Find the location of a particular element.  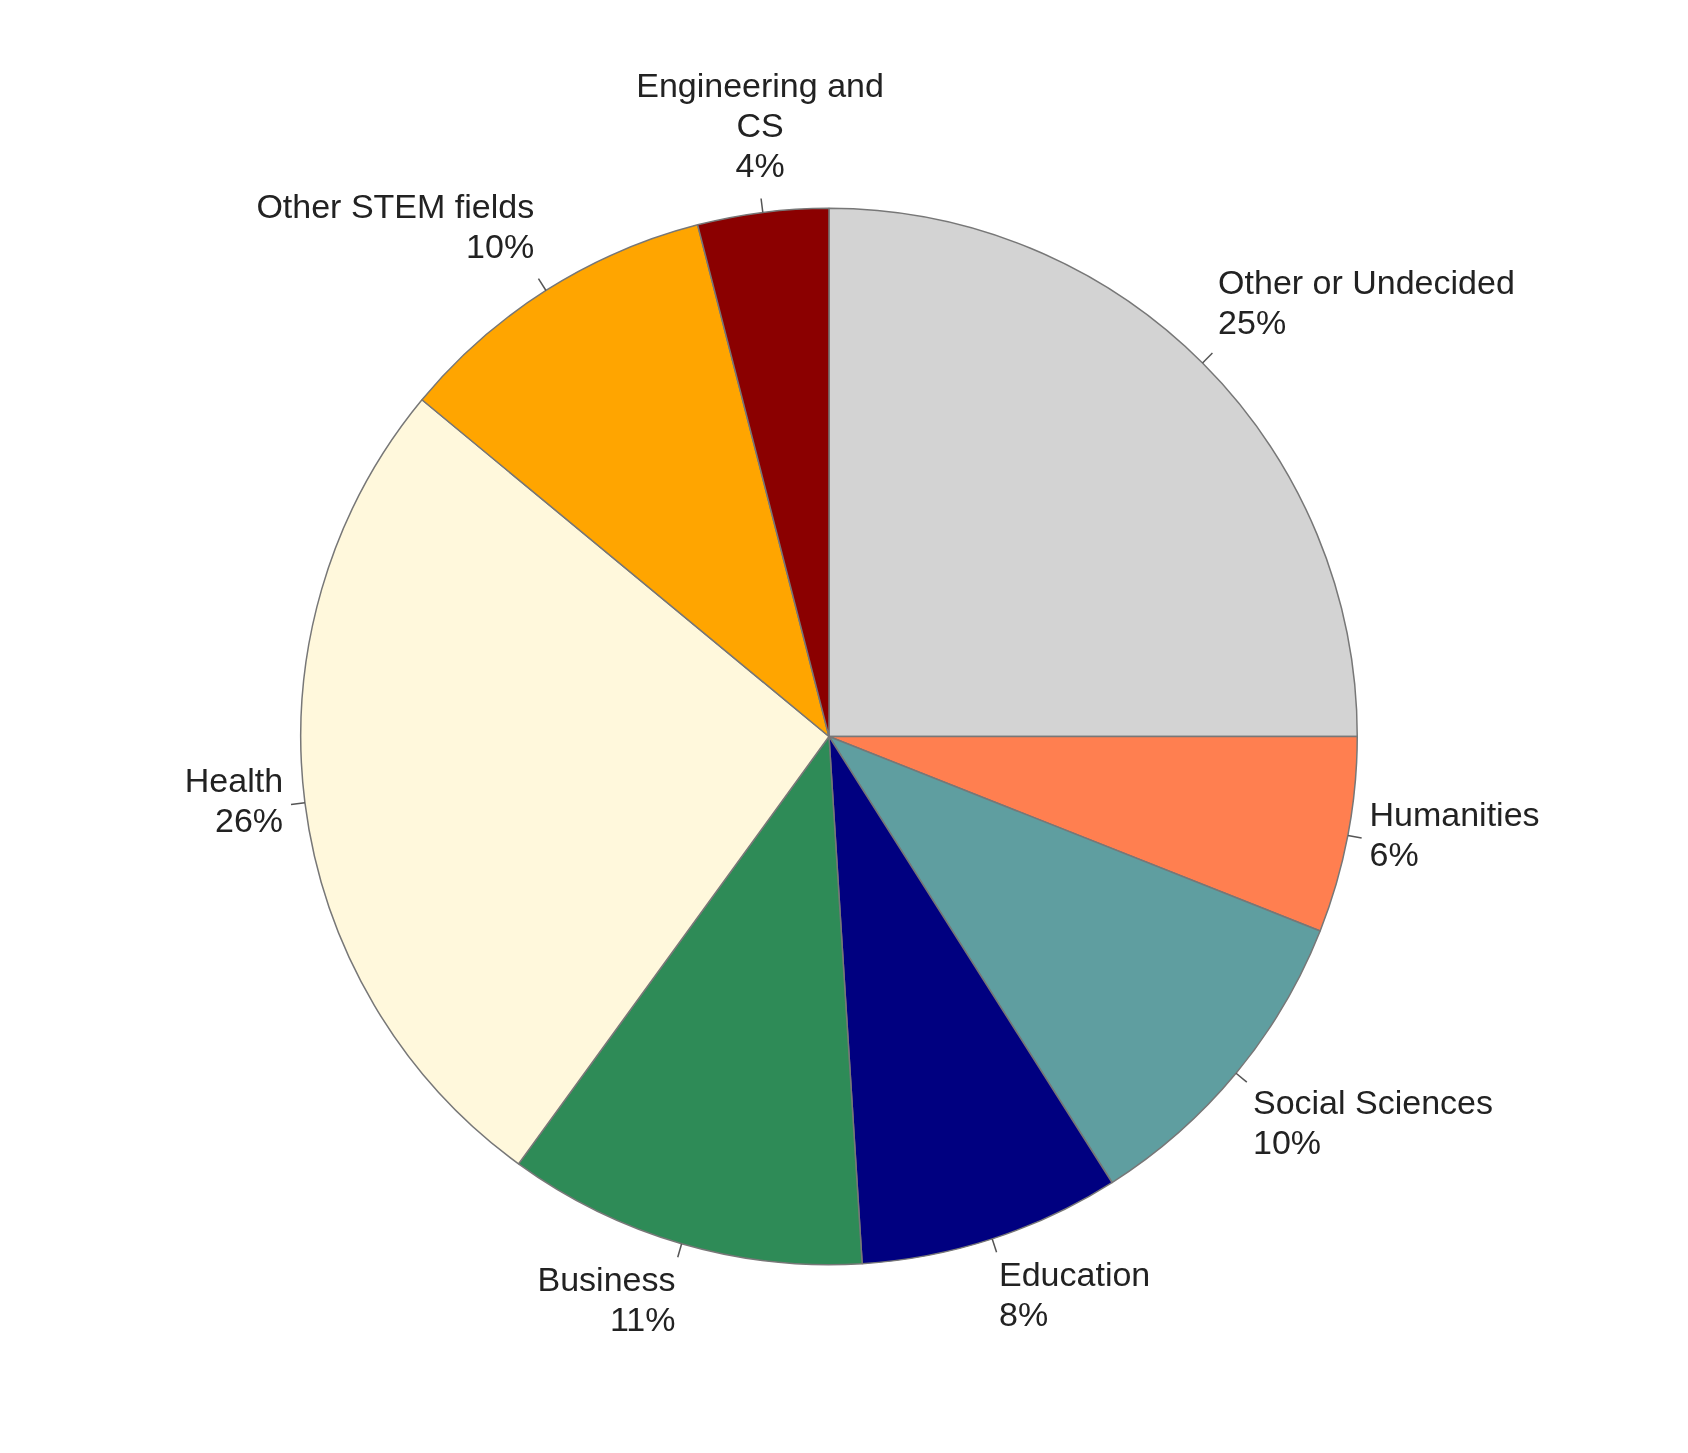

slice-label: Business is located at coordinates (606, 1279).